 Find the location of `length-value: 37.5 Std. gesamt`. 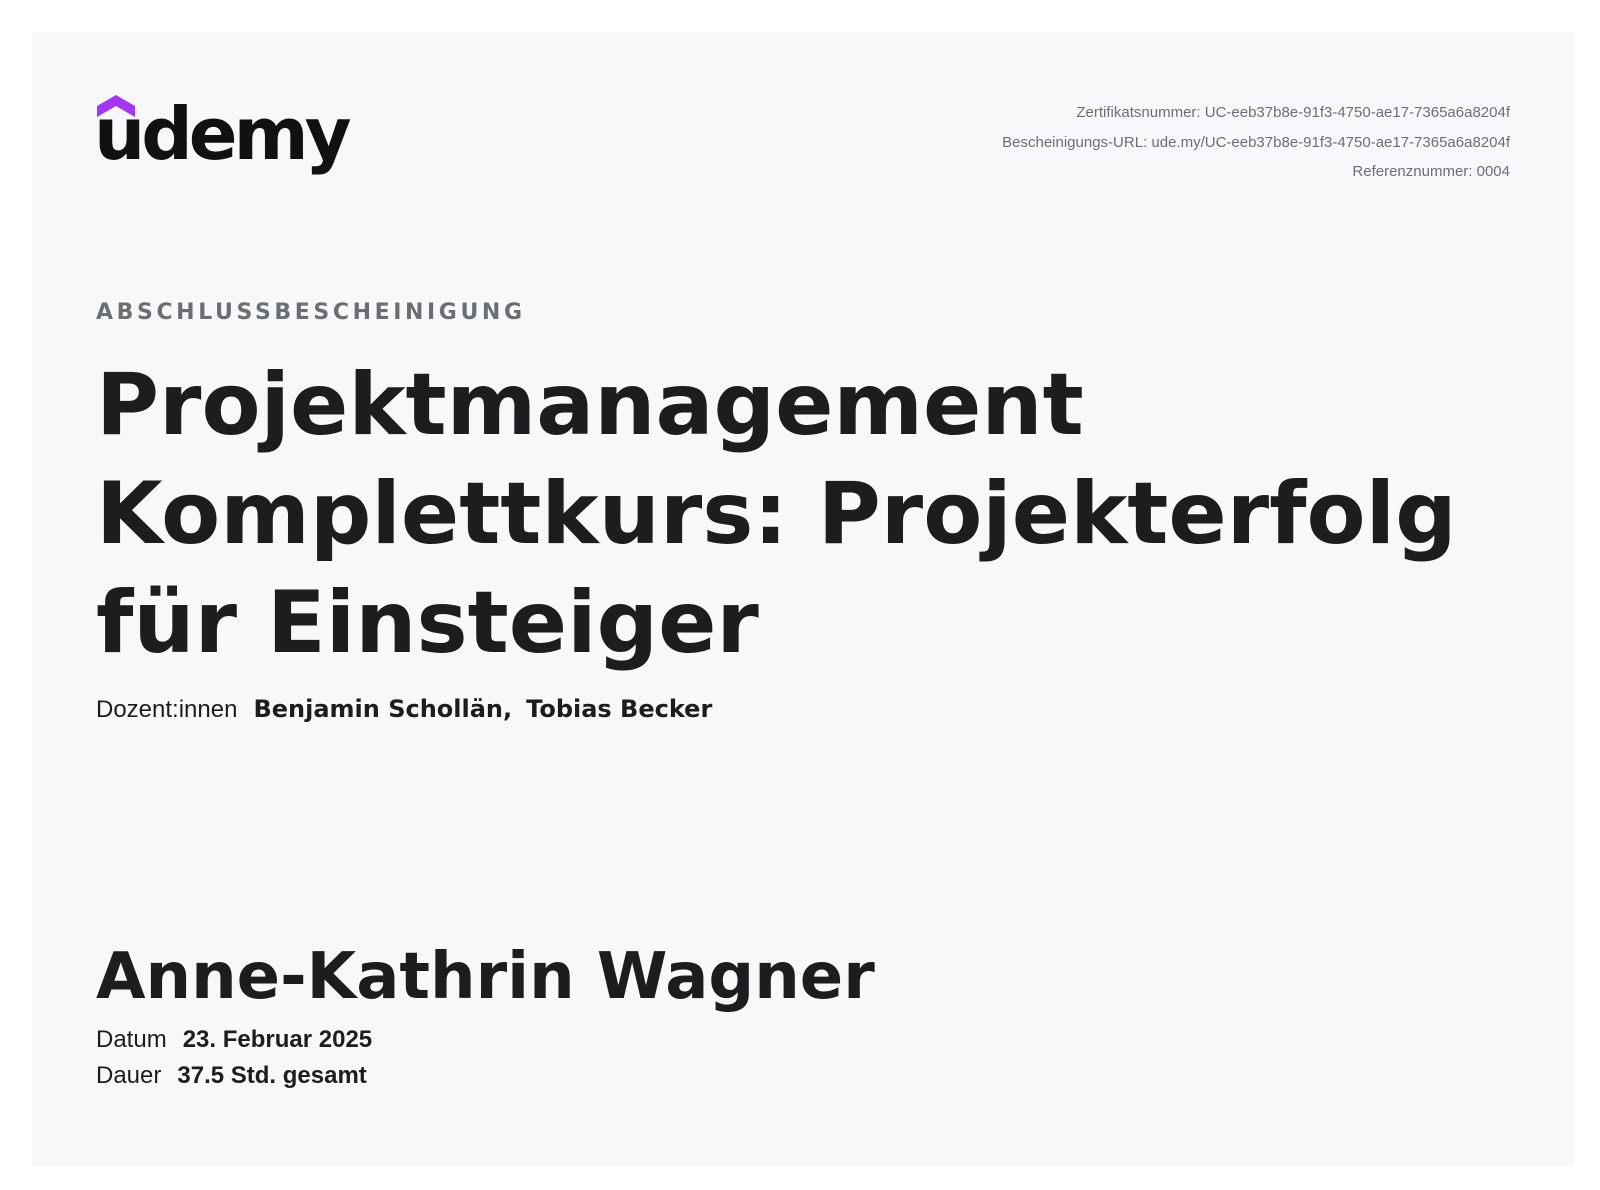

length-value: 37.5 Std. gesamt is located at coordinates (272, 1075).